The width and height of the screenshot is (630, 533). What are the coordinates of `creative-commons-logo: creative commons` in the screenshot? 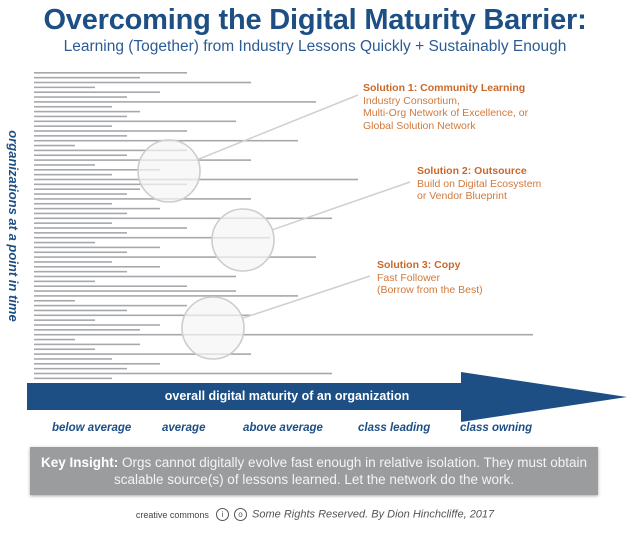 It's located at (172, 514).